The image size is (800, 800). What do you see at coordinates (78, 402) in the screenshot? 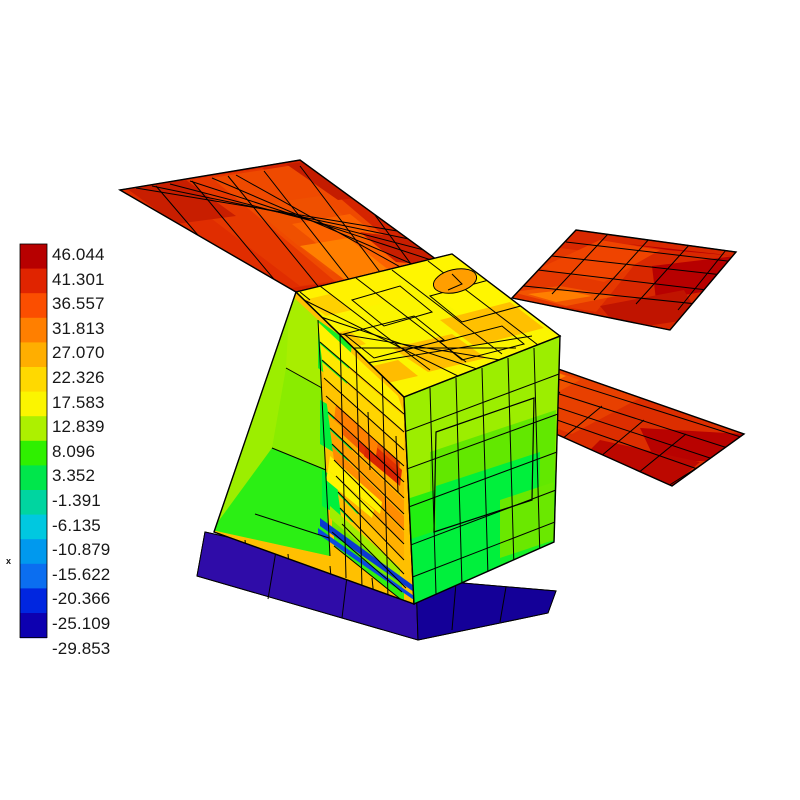
I see `legend-tick-label: 17.583` at bounding box center [78, 402].